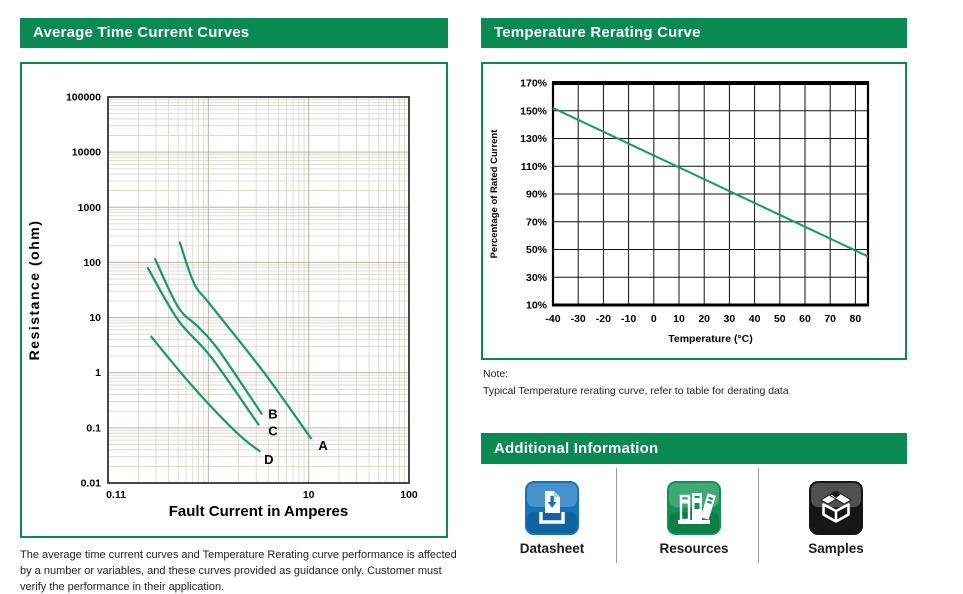 The width and height of the screenshot is (963, 594). What do you see at coordinates (98, 373) in the screenshot?
I see `svg-text: 1` at bounding box center [98, 373].